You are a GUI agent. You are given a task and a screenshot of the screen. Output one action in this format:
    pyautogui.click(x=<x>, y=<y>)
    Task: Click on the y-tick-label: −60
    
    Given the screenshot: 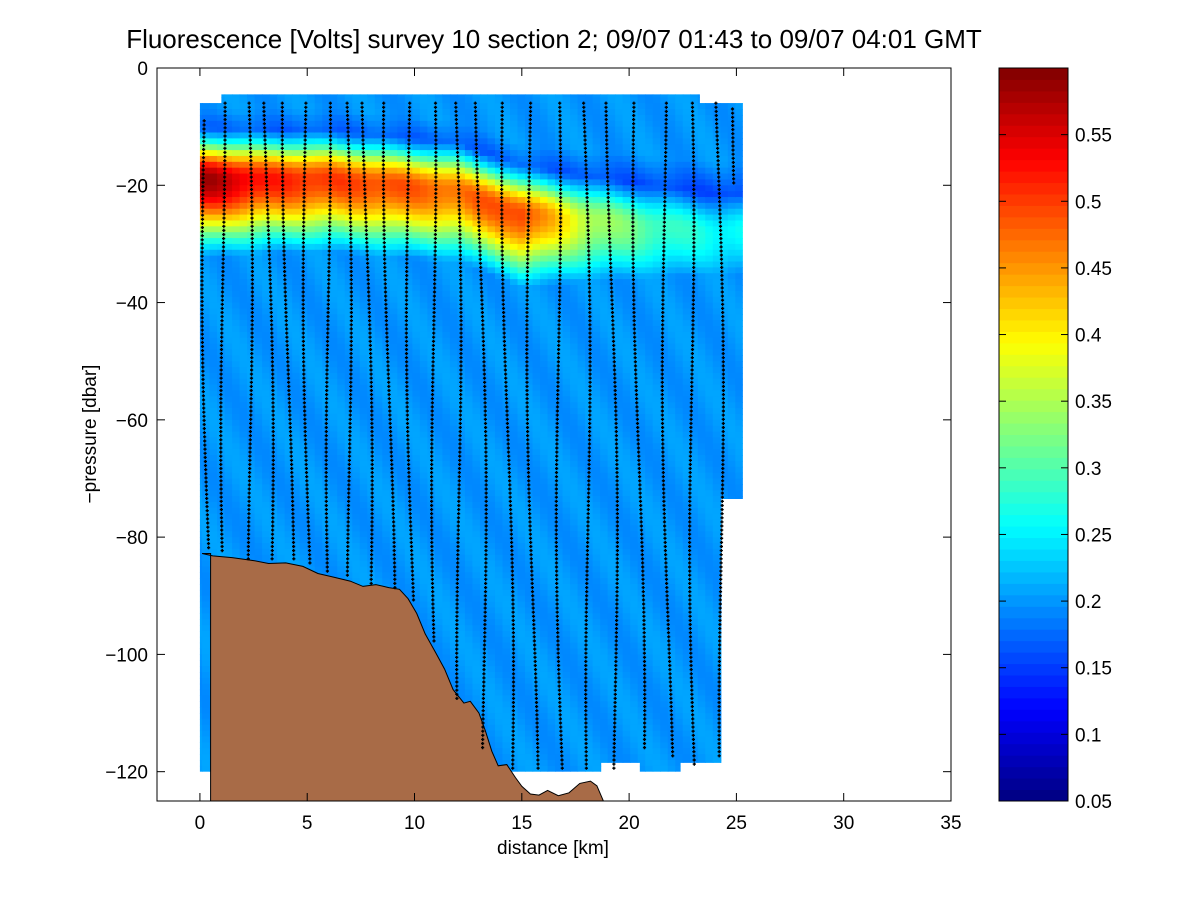 What is the action you would take?
    pyautogui.click(x=132, y=421)
    